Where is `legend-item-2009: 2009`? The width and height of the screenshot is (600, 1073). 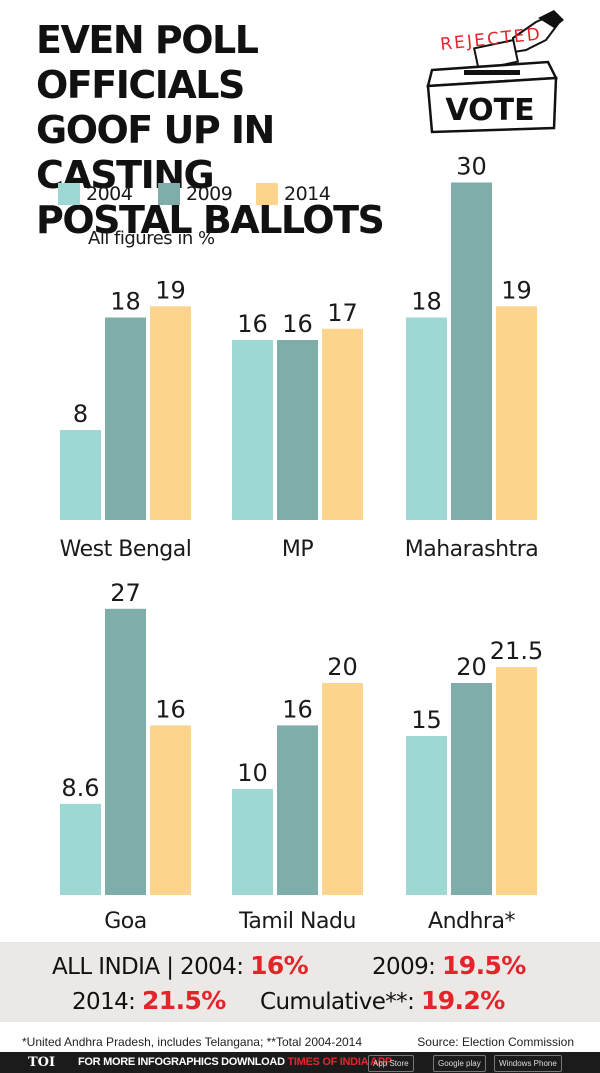
legend-item-2009: 2009 is located at coordinates (195, 194).